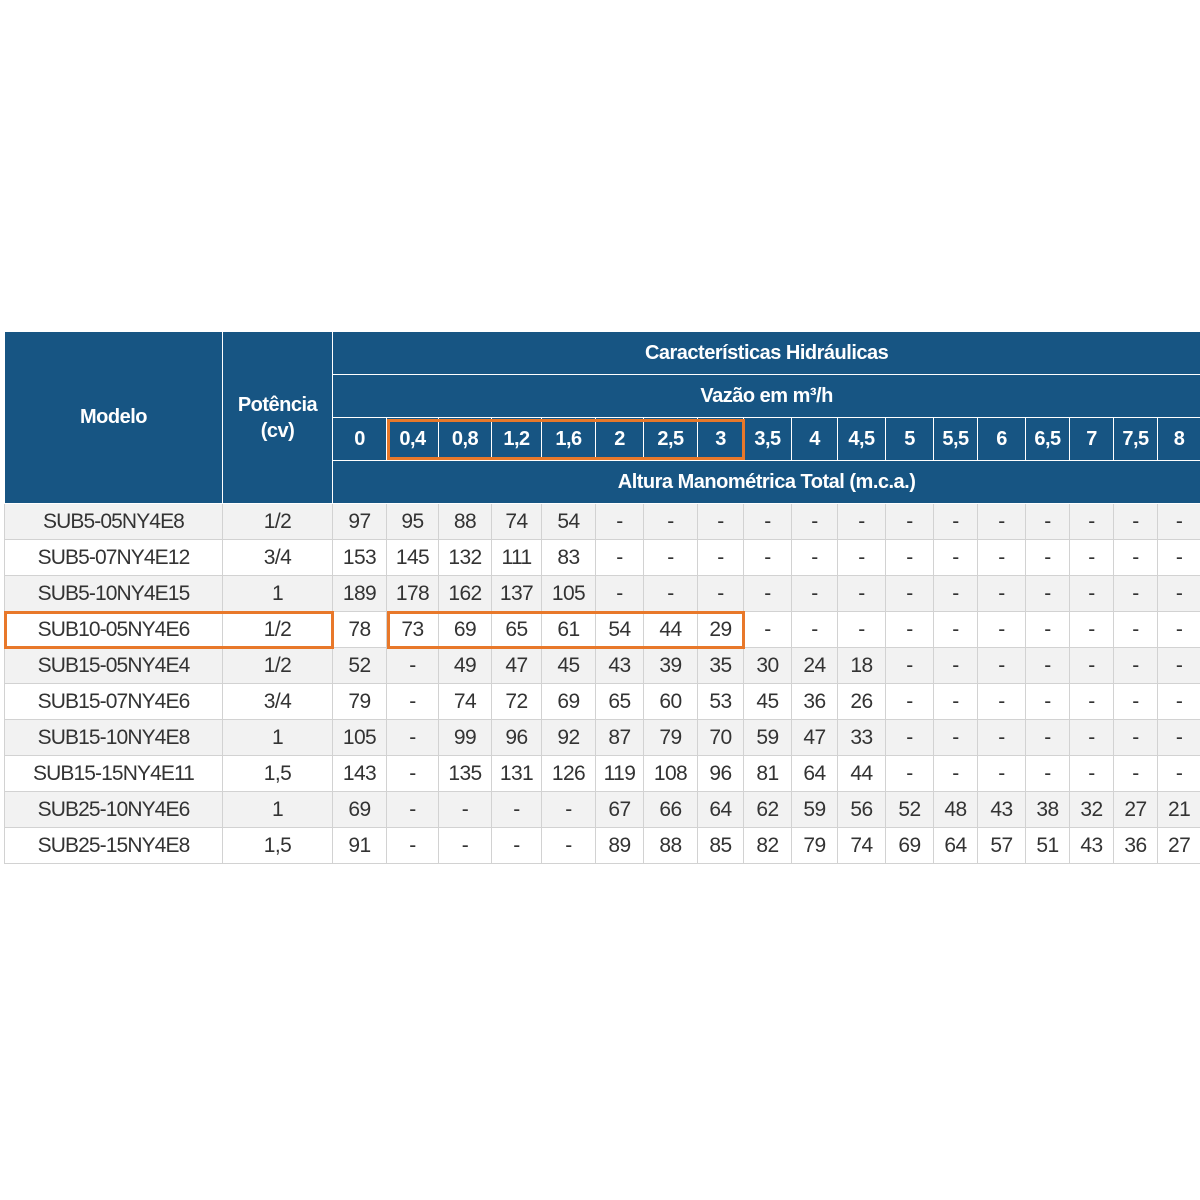 This screenshot has height=1200, width=1200. What do you see at coordinates (619, 439) in the screenshot?
I see `flow-header-cell: 2` at bounding box center [619, 439].